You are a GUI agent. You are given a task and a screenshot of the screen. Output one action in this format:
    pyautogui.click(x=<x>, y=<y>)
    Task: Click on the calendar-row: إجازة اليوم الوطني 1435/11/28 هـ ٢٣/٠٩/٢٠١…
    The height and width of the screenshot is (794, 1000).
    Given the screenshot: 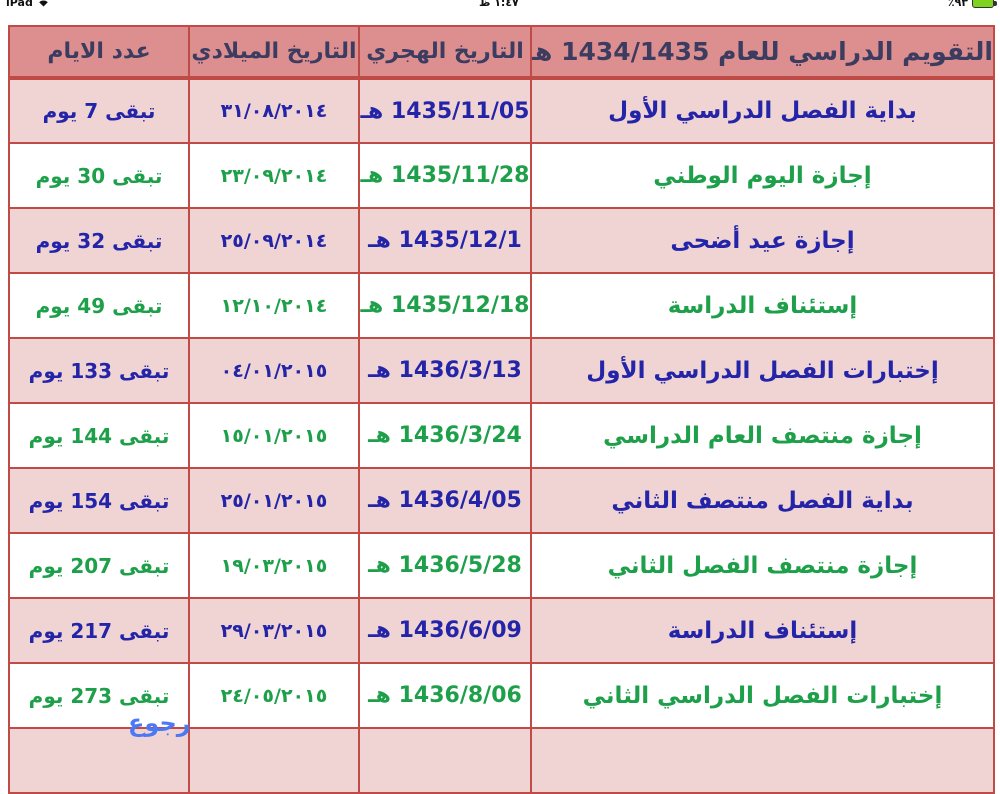 What is the action you would take?
    pyautogui.click(x=501, y=175)
    